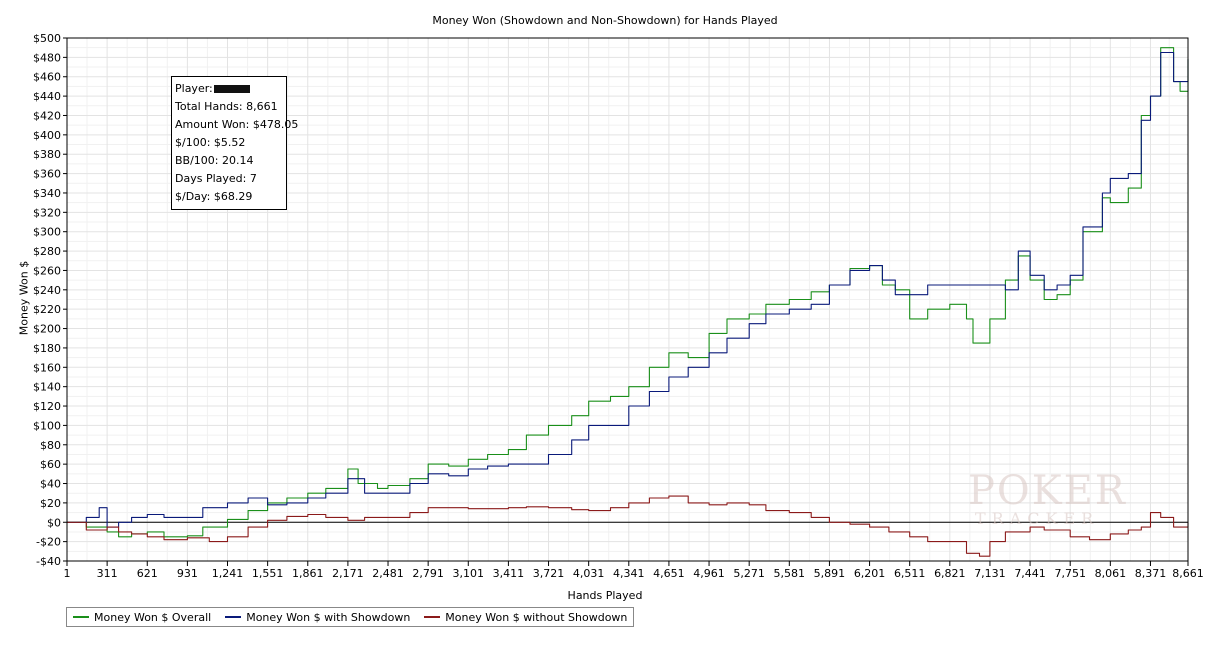  Describe the element at coordinates (1030, 573) in the screenshot. I see `x-tick-label: 7,441` at that location.